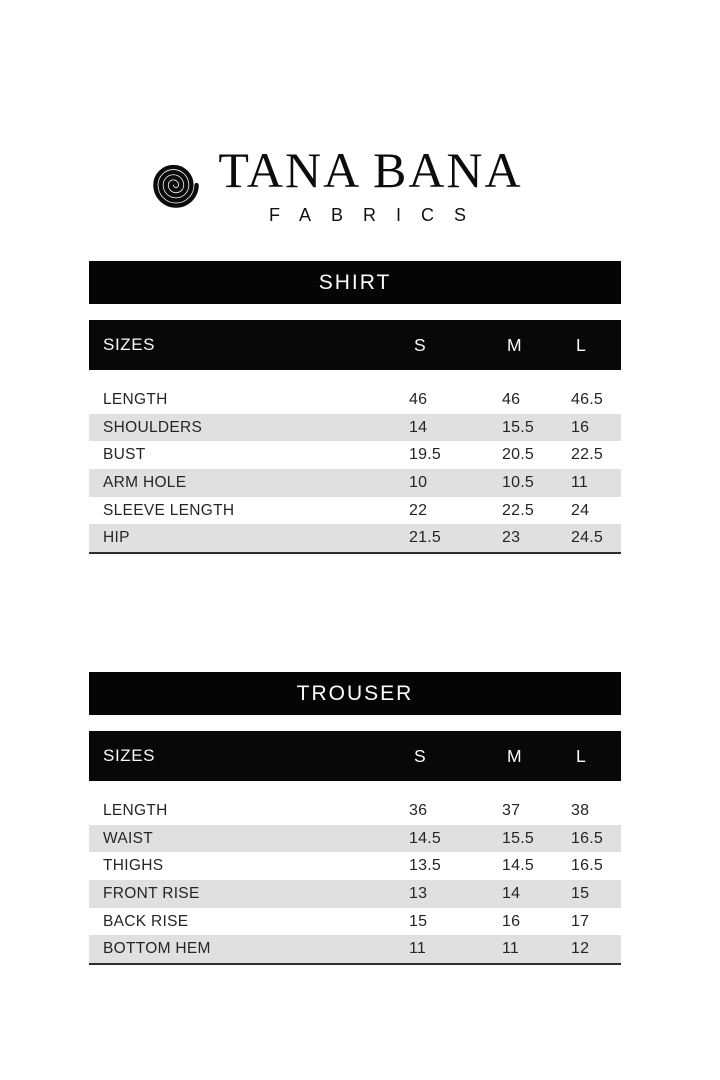 The height and width of the screenshot is (1080, 720). What do you see at coordinates (580, 921) in the screenshot?
I see `size-l-value: 17` at bounding box center [580, 921].